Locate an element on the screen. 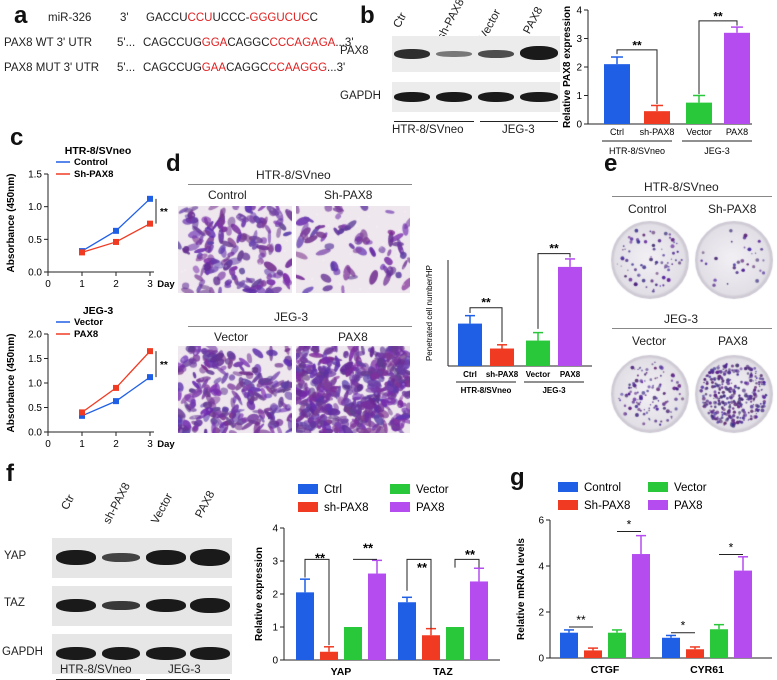 The width and height of the screenshot is (777, 680). panel-label-a: a is located at coordinates (21, 15).